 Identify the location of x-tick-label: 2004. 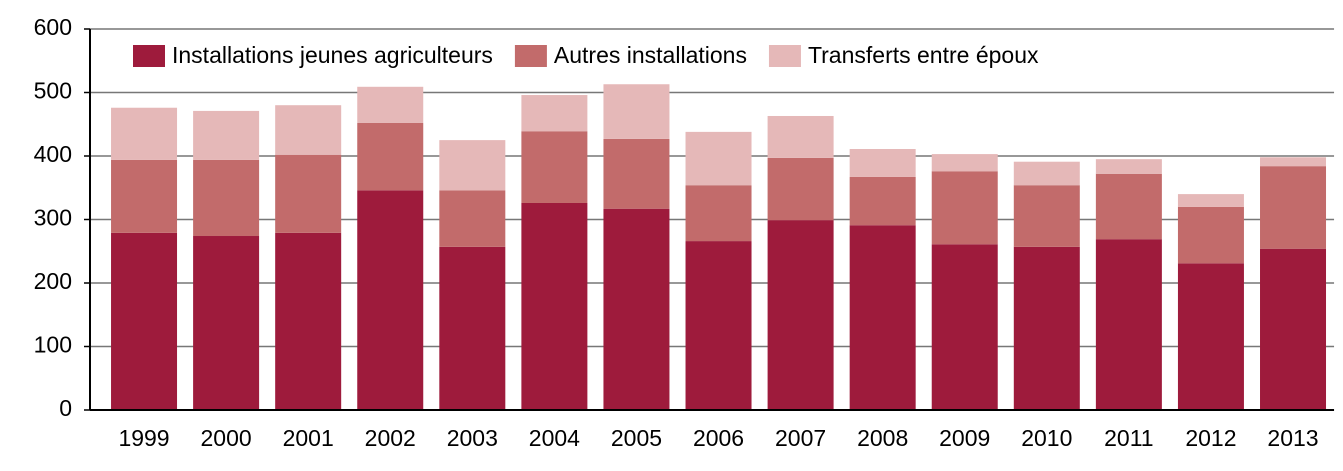
(554, 438).